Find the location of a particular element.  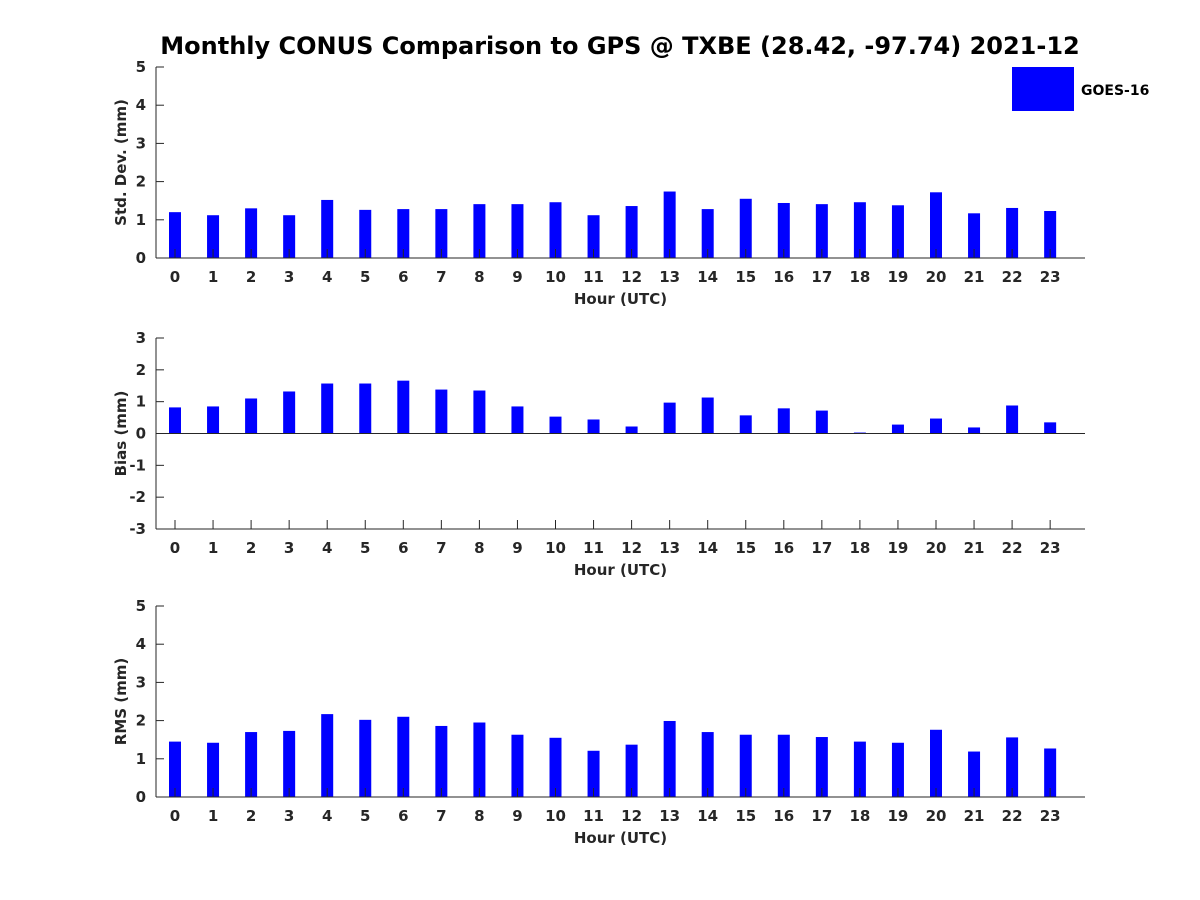

std-dev-x-tick-label: 0 is located at coordinates (175, 277).